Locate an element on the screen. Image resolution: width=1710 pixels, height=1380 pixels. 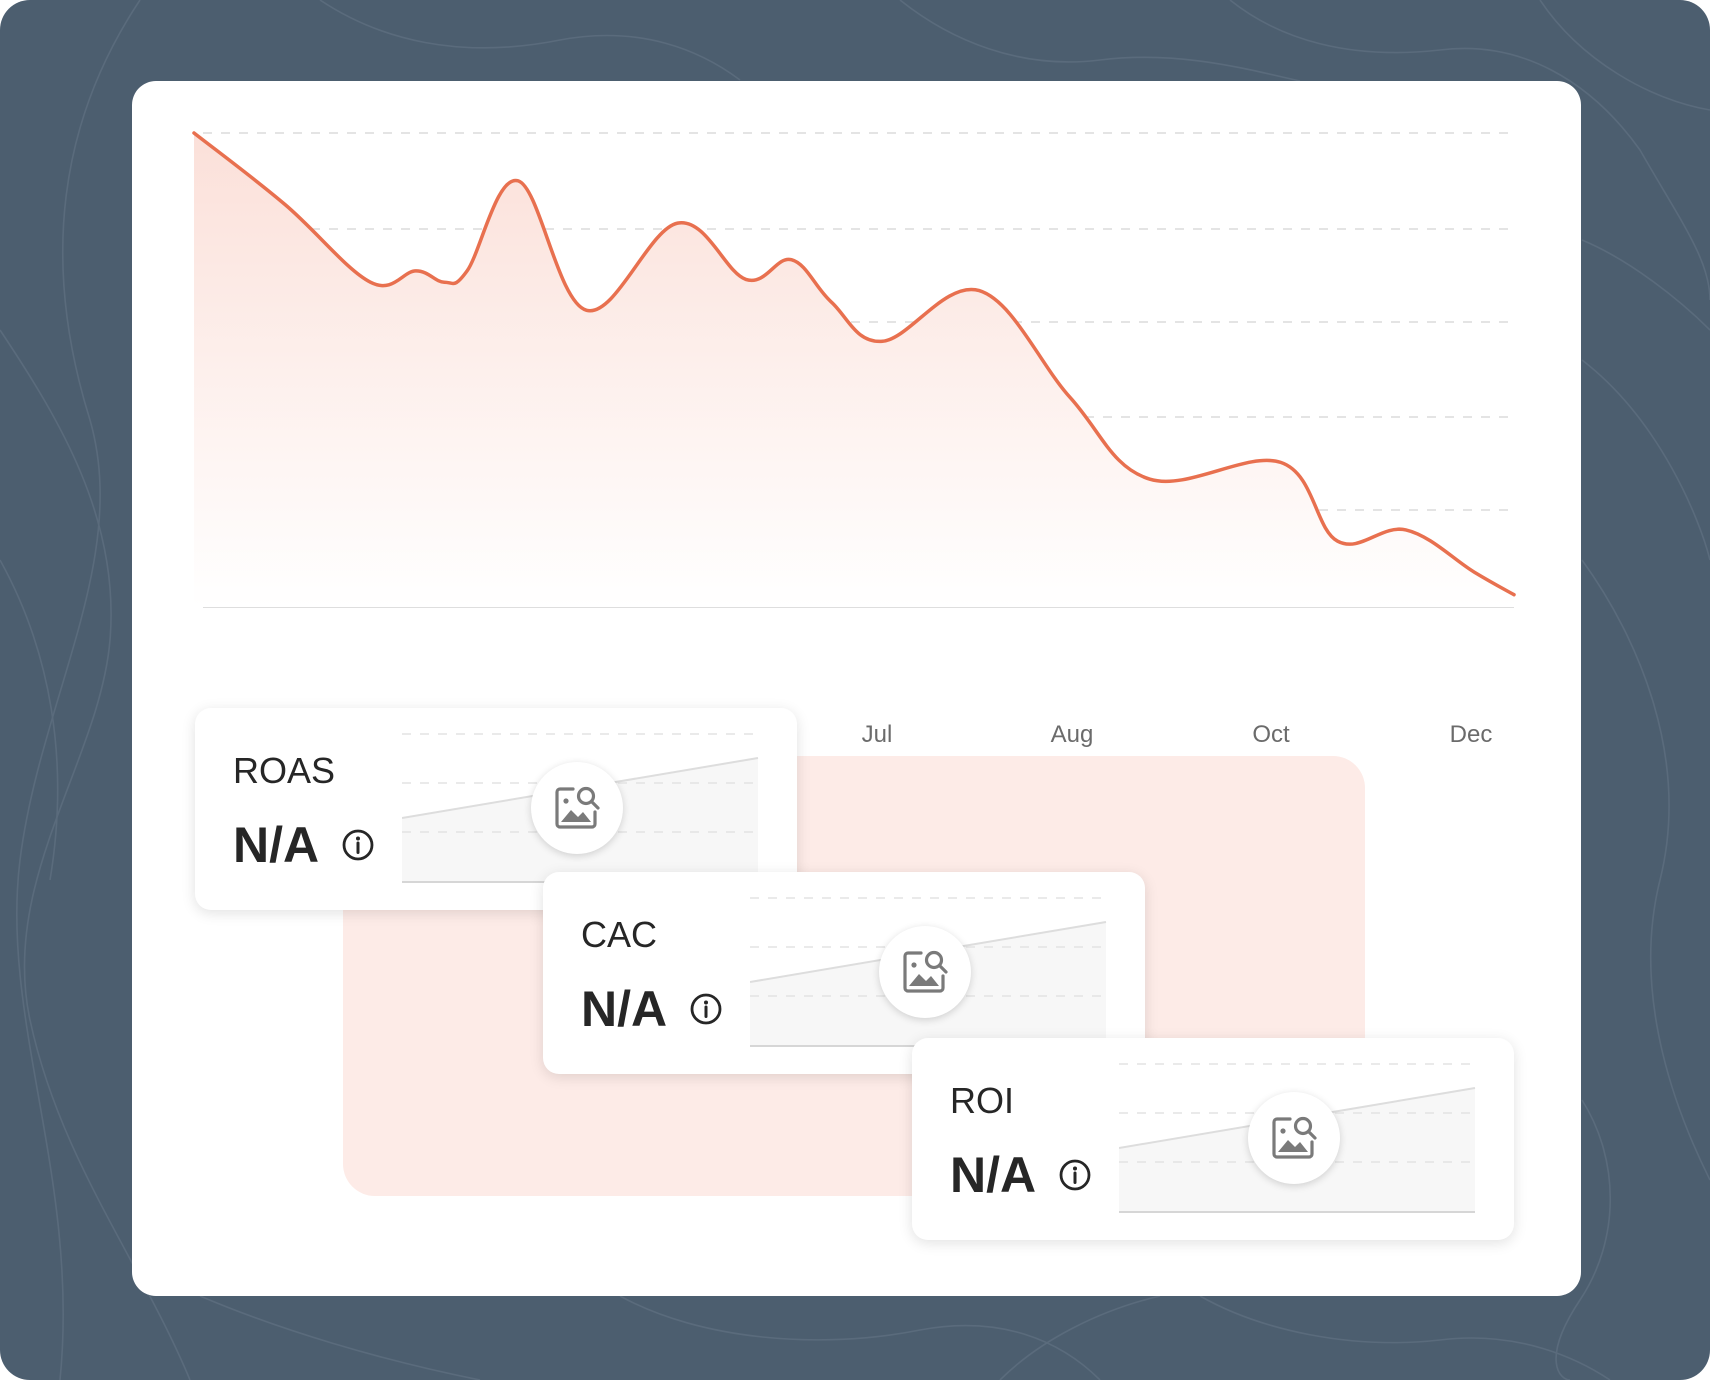
metric-label: ROAS is located at coordinates (284, 770).